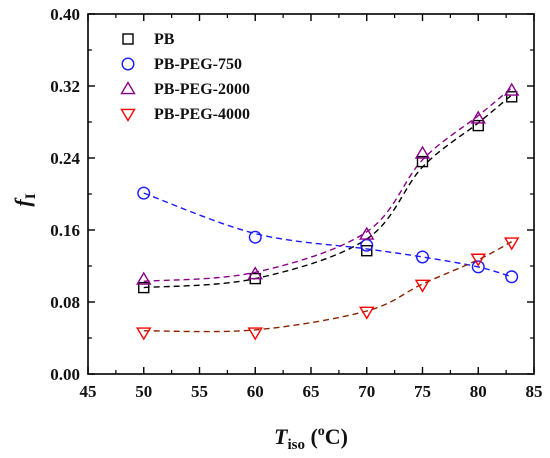 This screenshot has height=458, width=550. I want to click on y-tick-label: 0.16, so click(65, 230).